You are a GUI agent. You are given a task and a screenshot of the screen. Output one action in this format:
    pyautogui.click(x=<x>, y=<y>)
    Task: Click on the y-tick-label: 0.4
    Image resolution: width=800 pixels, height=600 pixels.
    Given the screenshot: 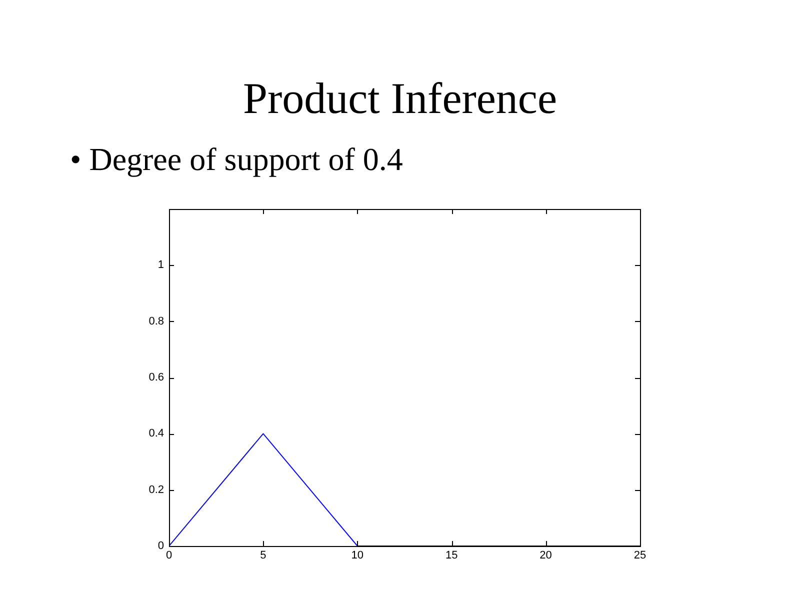 What is the action you would take?
    pyautogui.click(x=156, y=434)
    